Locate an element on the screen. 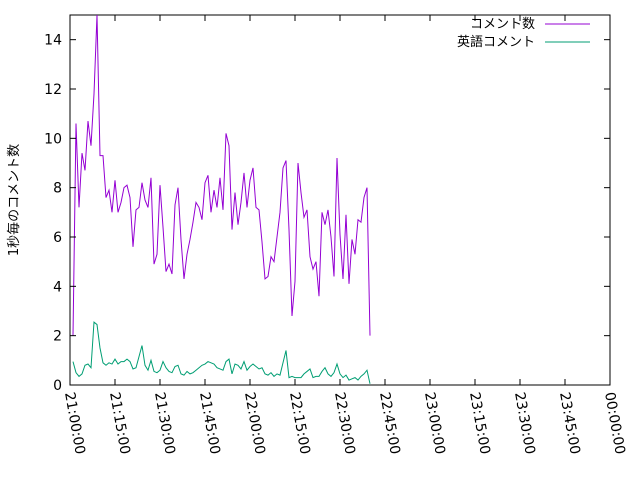 The image size is (640, 480). x-tick-label: 00:00:00 is located at coordinates (614, 423).